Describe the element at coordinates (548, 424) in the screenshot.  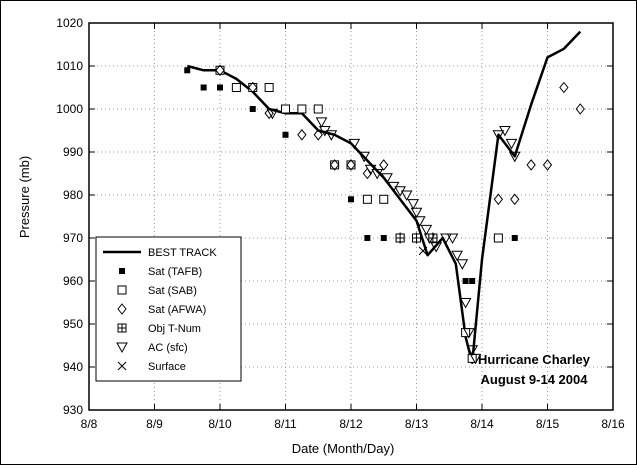
I see `x-tick-label: 8/15` at that location.